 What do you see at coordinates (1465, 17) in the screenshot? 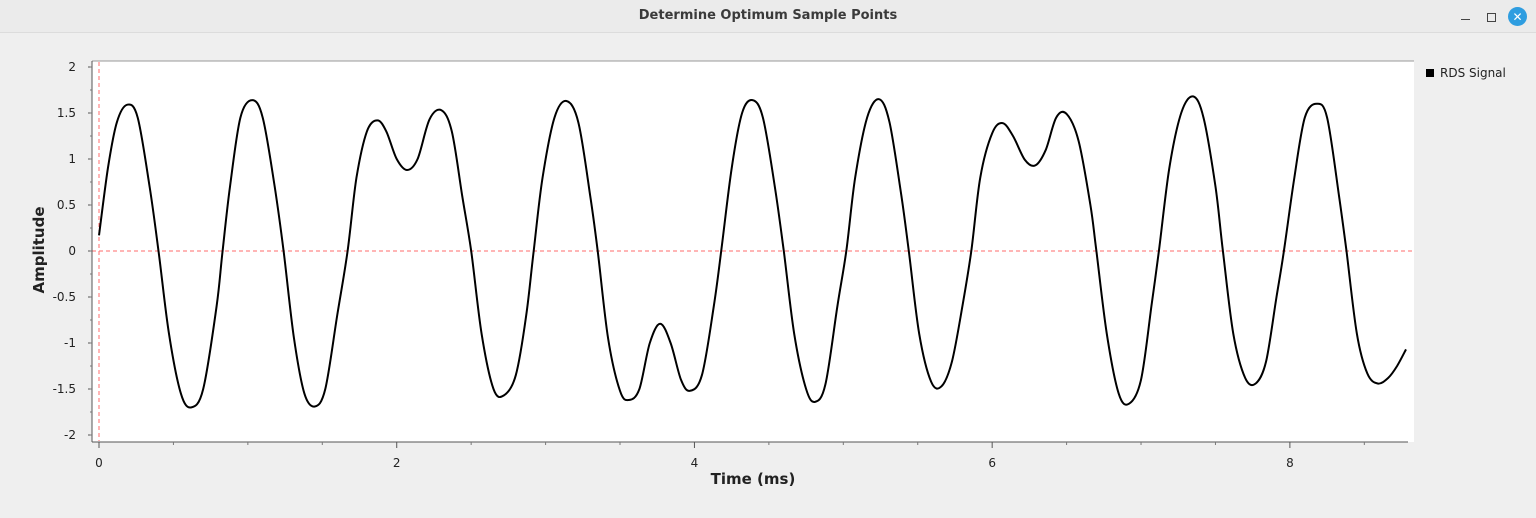
I see `minimize-button` at bounding box center [1465, 17].